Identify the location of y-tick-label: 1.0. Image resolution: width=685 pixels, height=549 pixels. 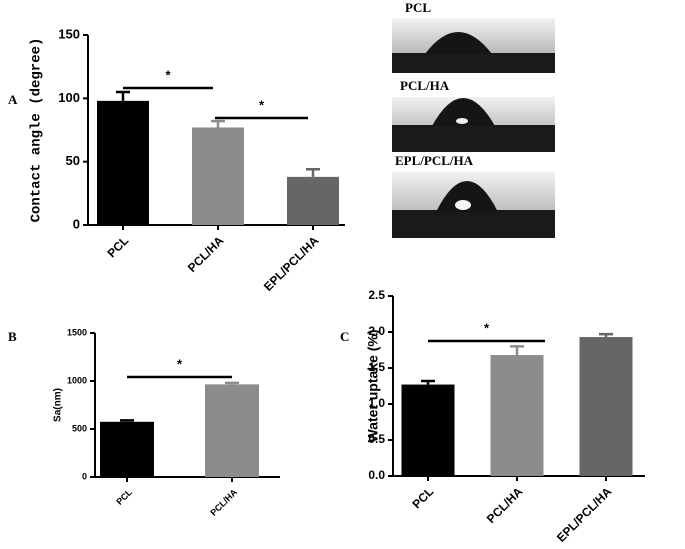
(376, 403).